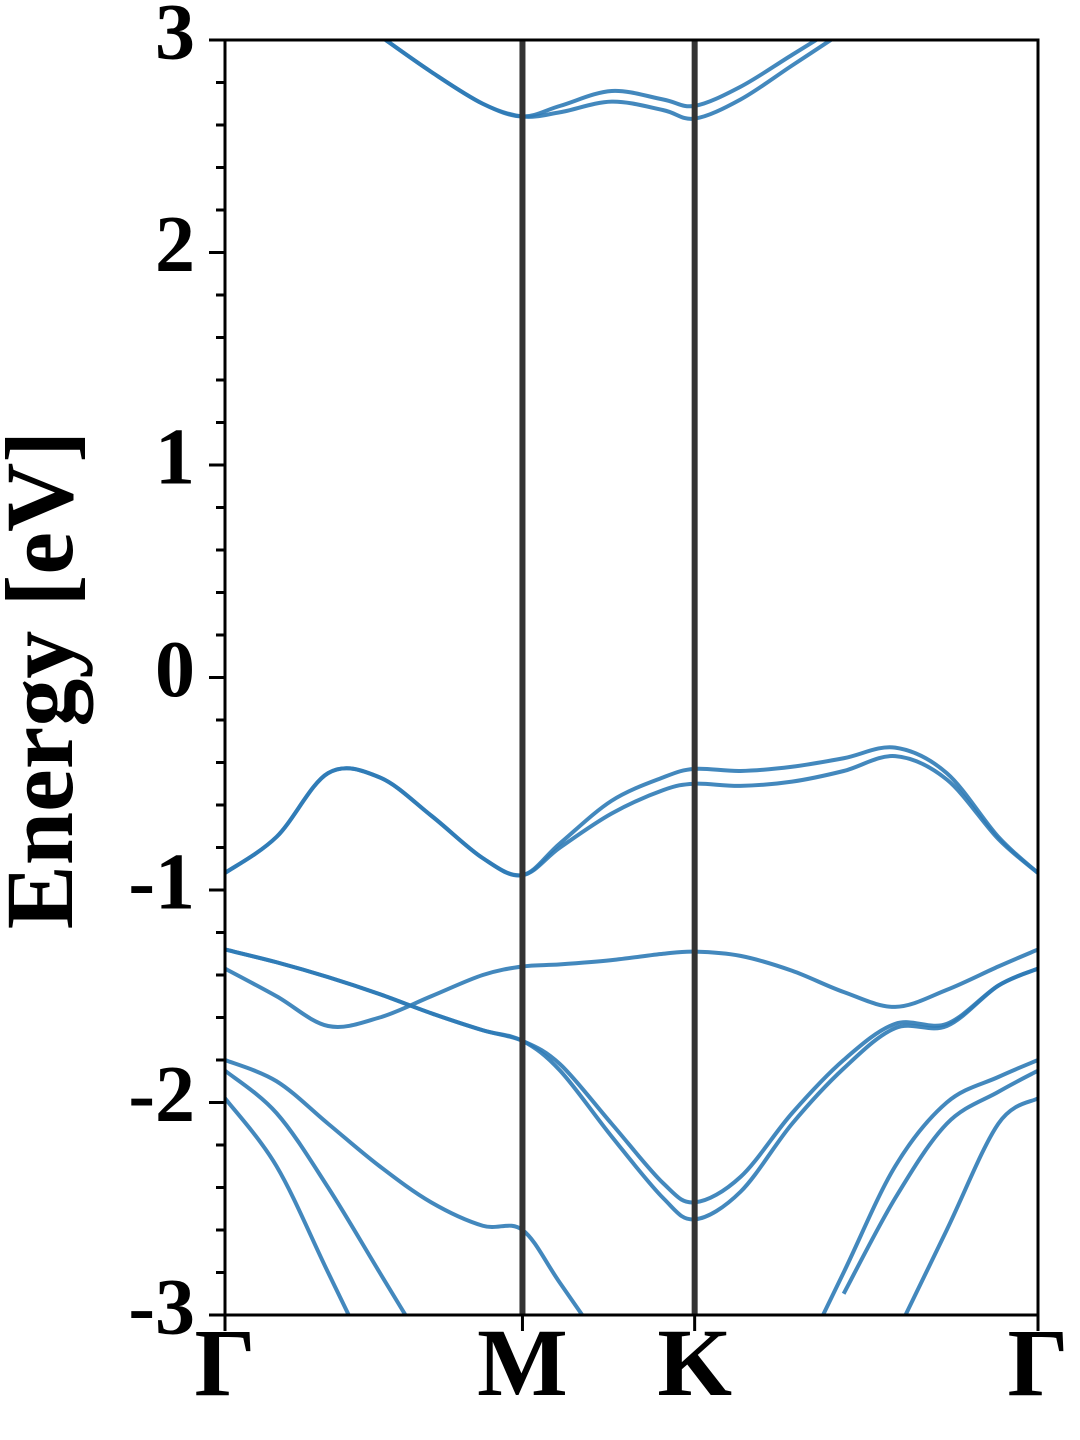 This screenshot has height=1440, width=1080. I want to click on y-tick-label: 1, so click(175, 457).